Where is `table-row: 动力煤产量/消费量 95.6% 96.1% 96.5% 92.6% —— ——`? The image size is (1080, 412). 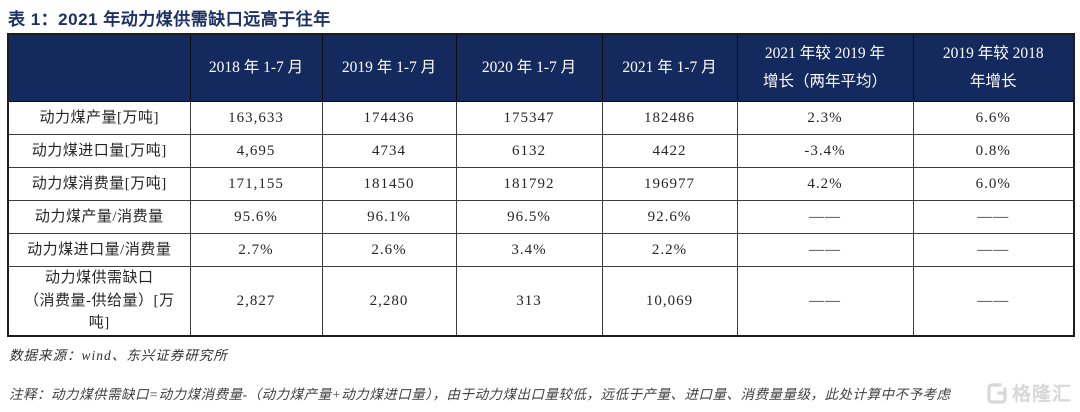
table-row: 动力煤产量/消费量 95.6% 96.1% 96.5% 92.6% —— —— is located at coordinates (541, 217).